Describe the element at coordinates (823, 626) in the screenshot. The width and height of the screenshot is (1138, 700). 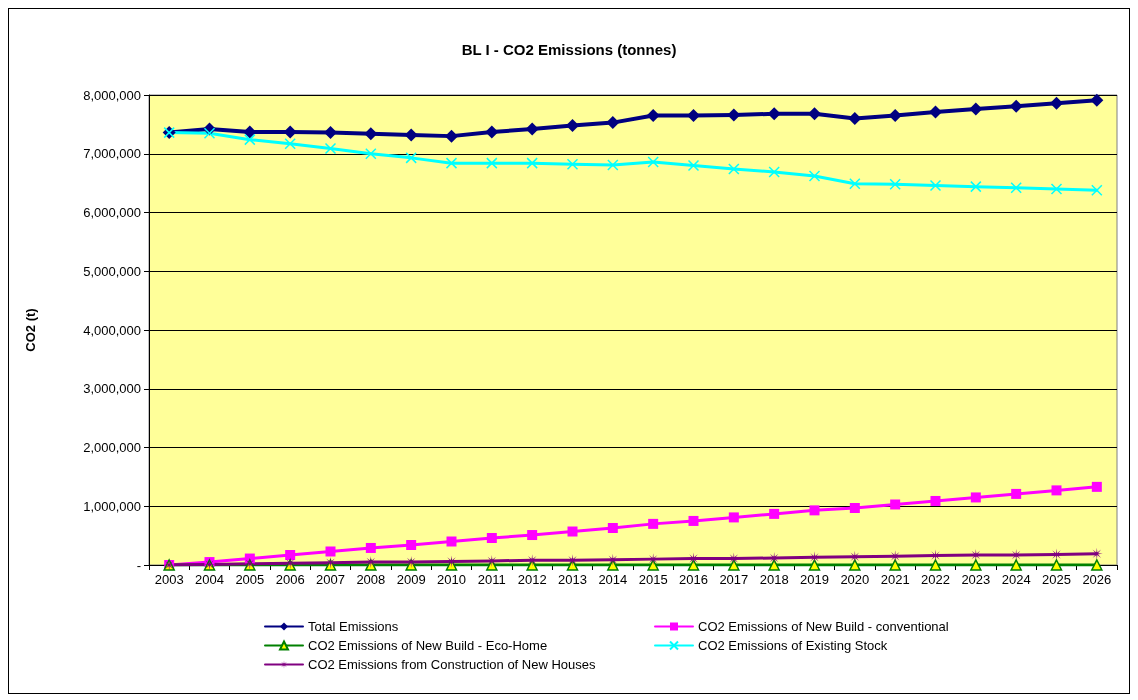
I see `legend-label: CO2 Emissions of New Build - conventional` at that location.